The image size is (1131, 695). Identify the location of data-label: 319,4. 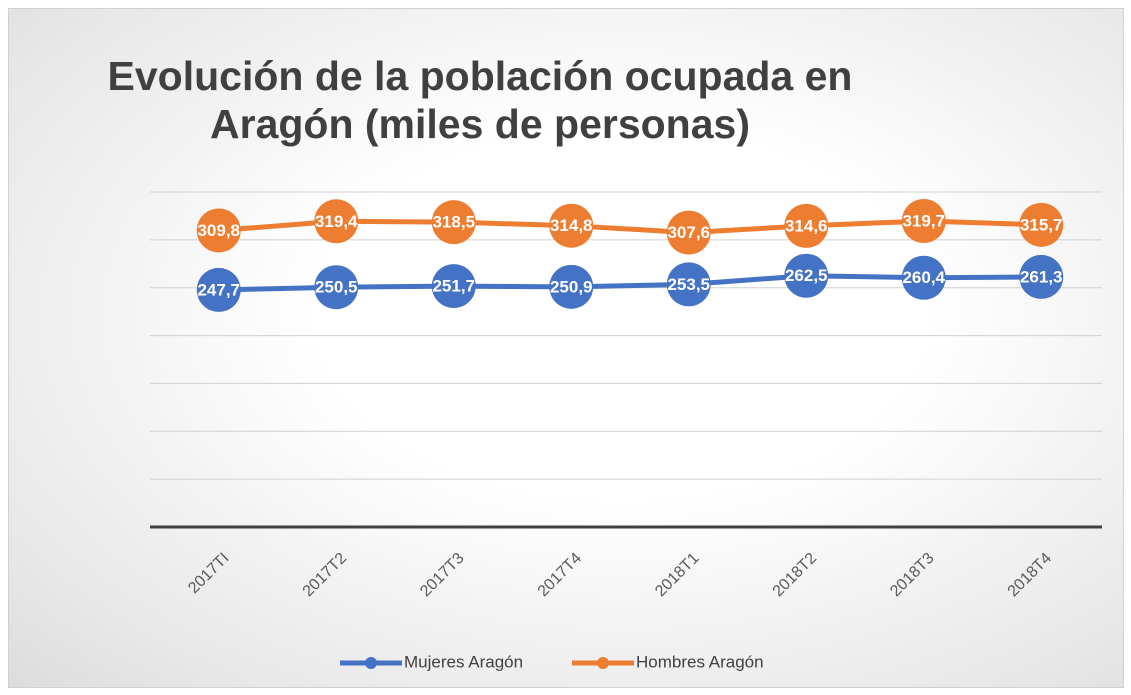
(336, 221).